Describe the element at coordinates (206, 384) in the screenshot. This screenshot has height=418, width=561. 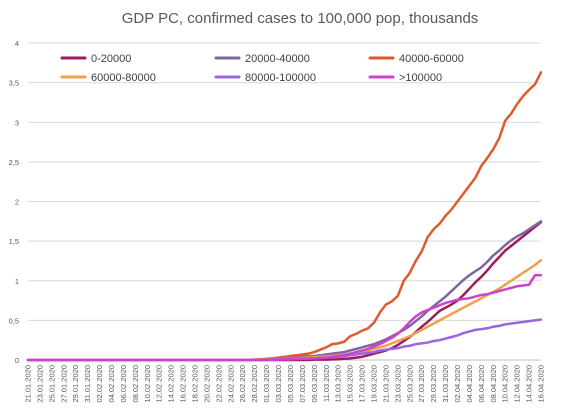
I see `x-tick-label: 20.02.2020` at that location.